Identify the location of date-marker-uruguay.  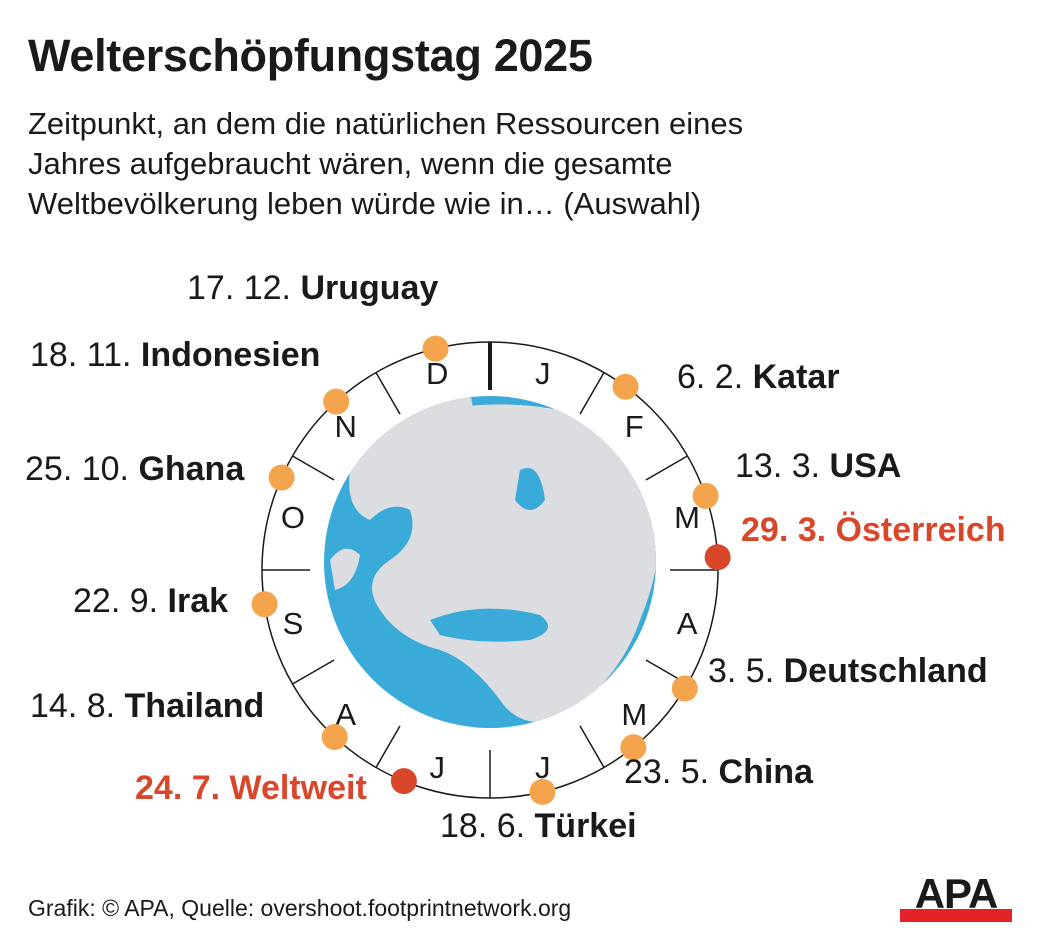
(435, 348).